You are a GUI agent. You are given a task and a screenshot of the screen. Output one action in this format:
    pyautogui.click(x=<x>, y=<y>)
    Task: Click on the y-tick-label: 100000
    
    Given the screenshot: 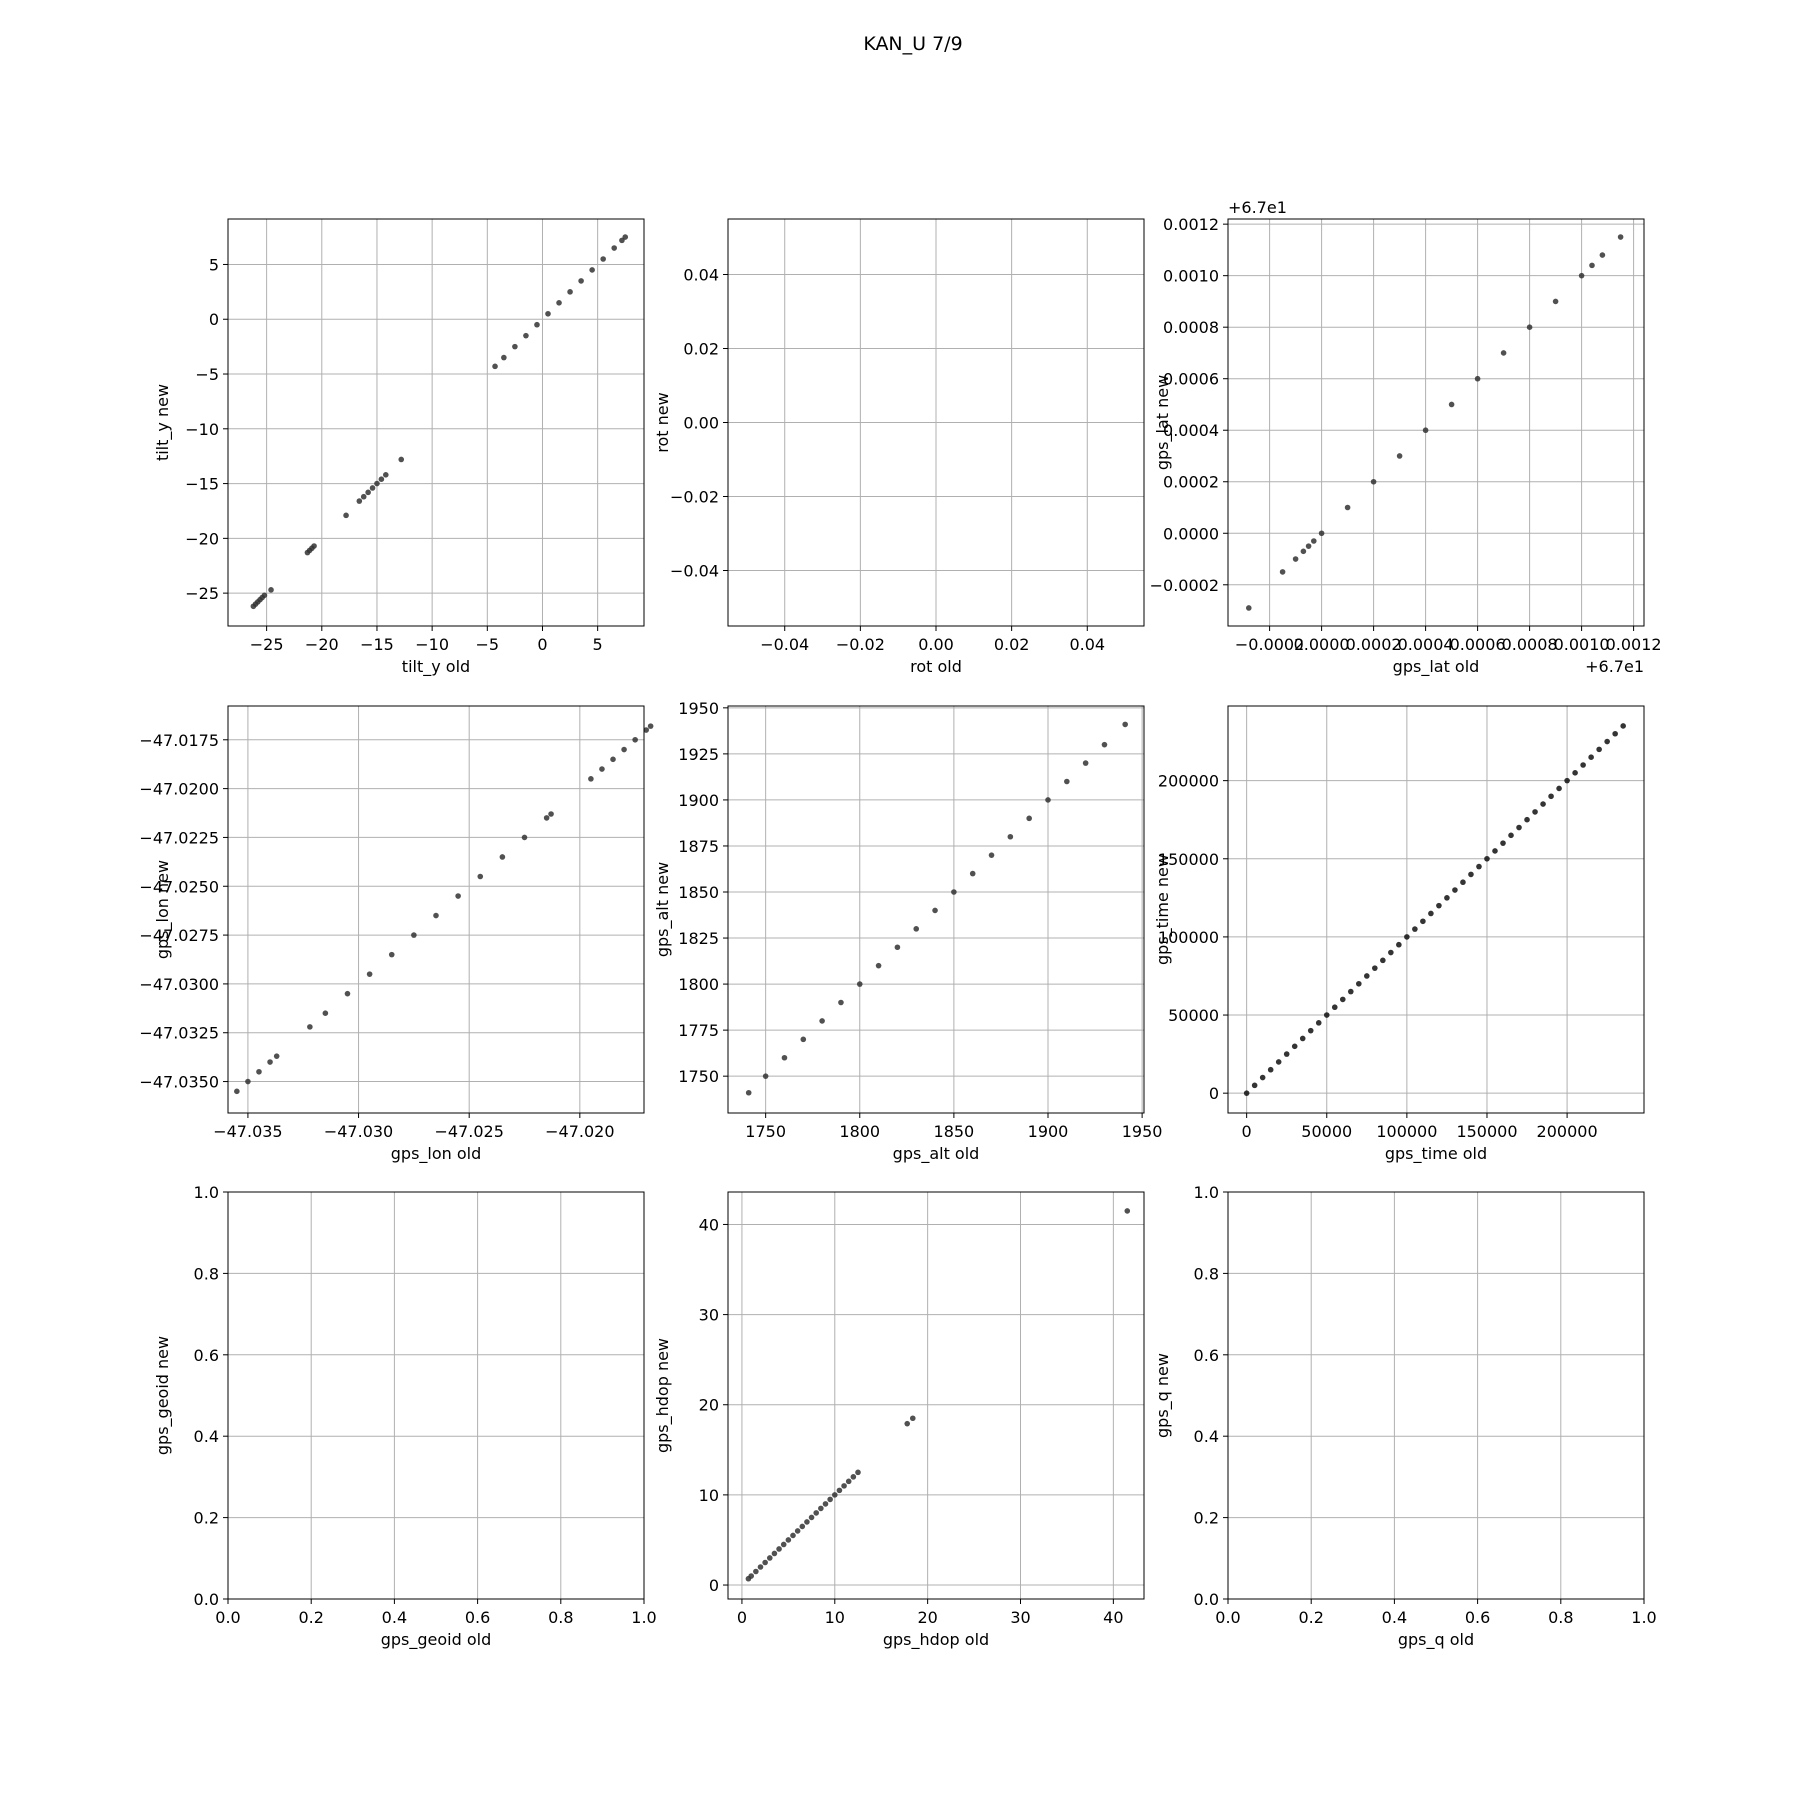 What is the action you would take?
    pyautogui.click(x=1188, y=937)
    